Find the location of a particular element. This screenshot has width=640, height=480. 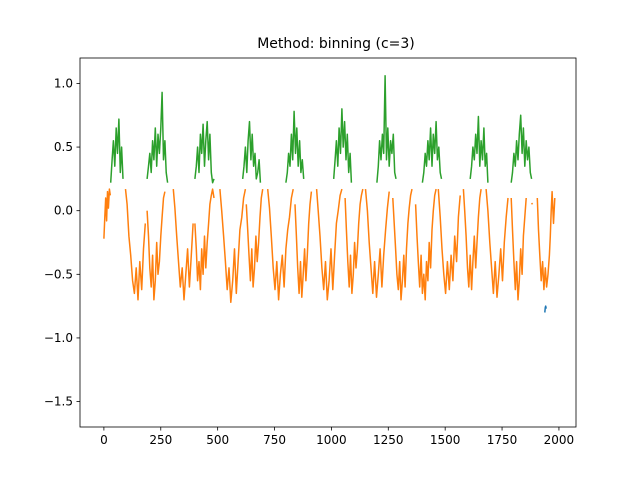

y-tick-label: 0.5 is located at coordinates (63, 147).